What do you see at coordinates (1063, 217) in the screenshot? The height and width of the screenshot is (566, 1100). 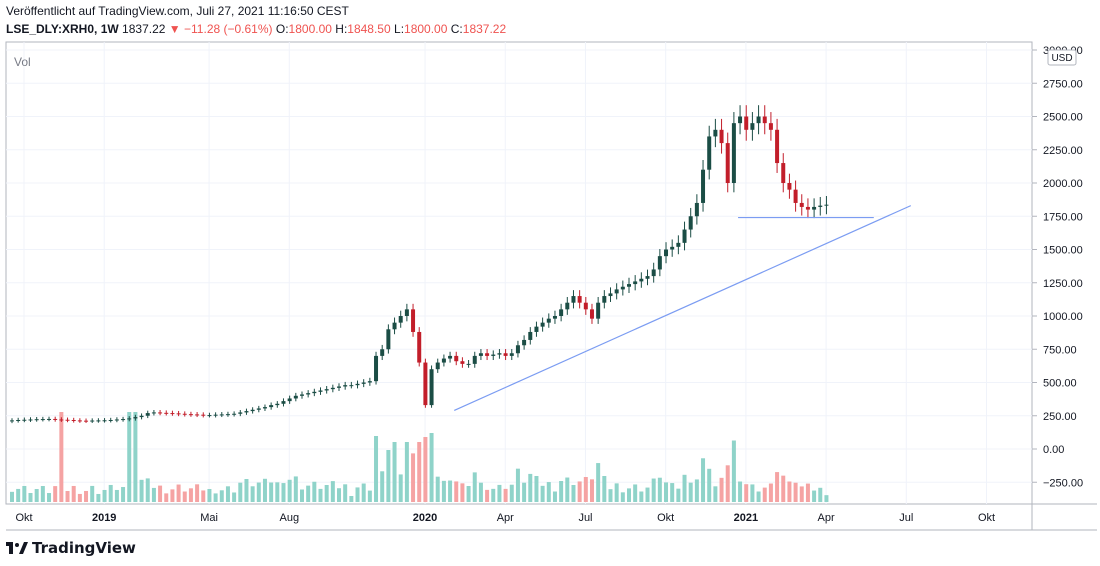 I see `y-tick-label: 1750.00` at bounding box center [1063, 217].